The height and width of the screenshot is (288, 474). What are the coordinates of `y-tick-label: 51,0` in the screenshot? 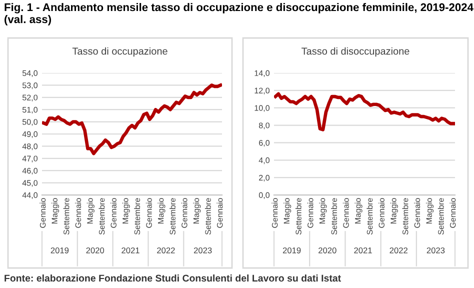 It's located at (30, 110).